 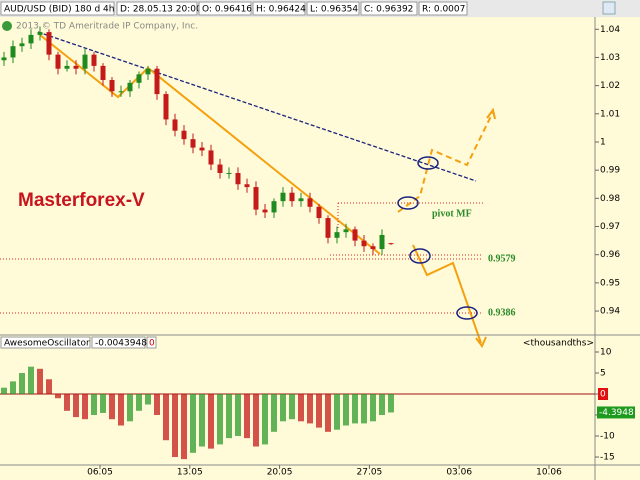 What do you see at coordinates (491, 113) in the screenshot?
I see `arrow-head` at bounding box center [491, 113].